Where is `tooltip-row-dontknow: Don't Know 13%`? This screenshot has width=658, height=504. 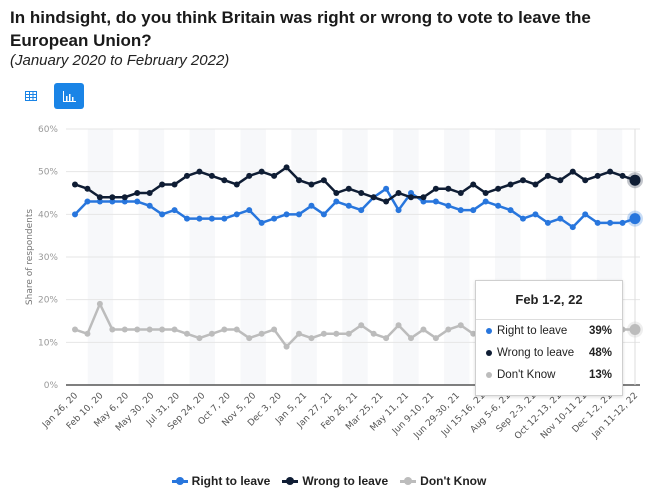
tooltip-row-dontknow: Don't Know 13% is located at coordinates (549, 375).